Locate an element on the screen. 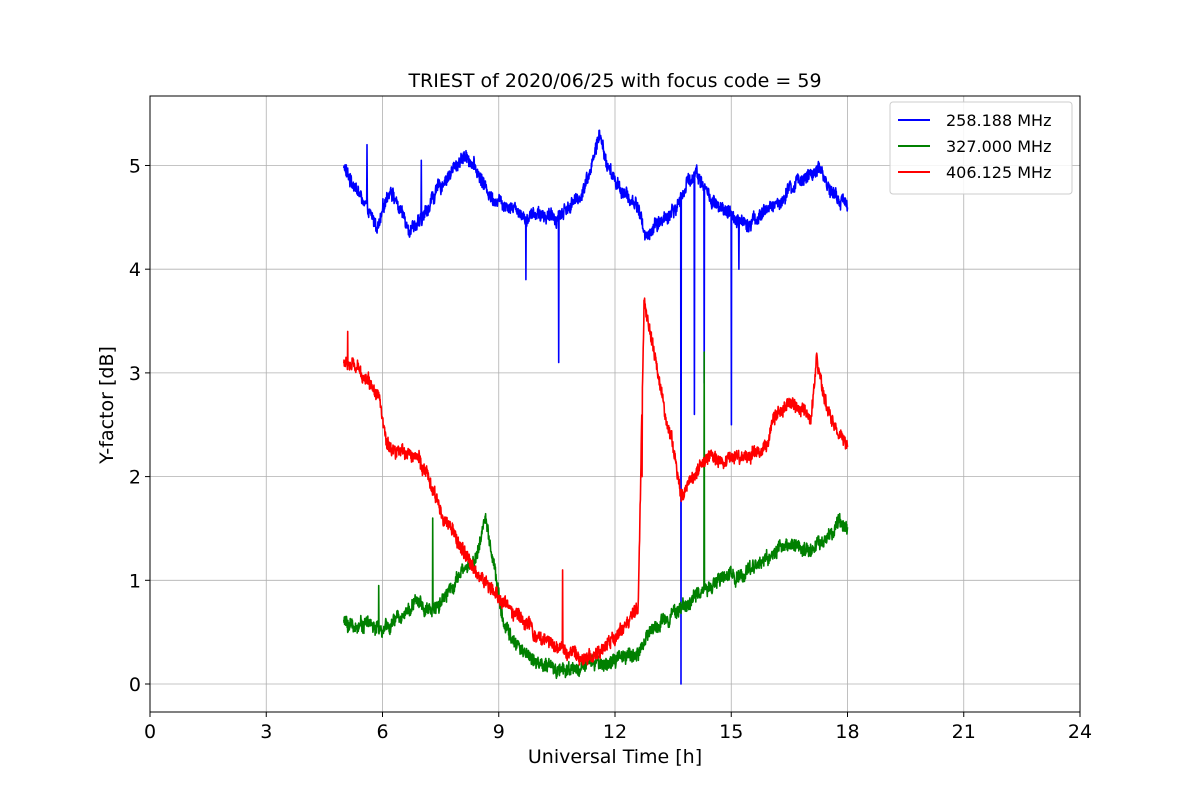  x-axis: 0 3 6 9 12 15 18 21 24 is located at coordinates (618, 727).